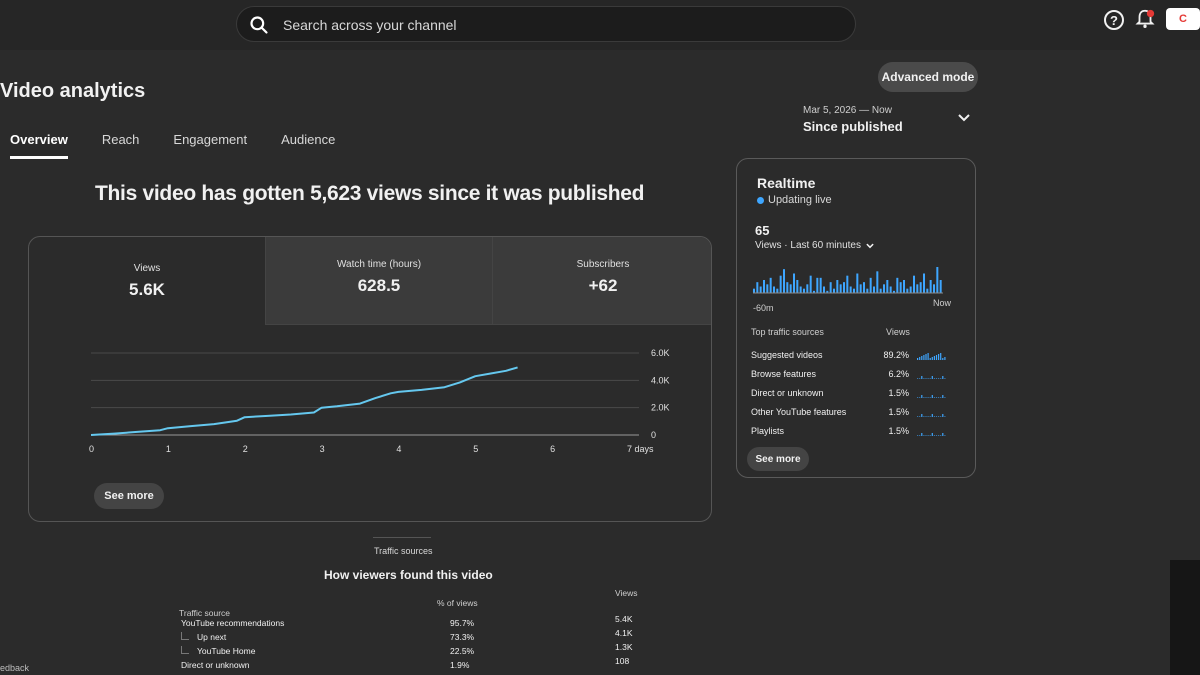 The height and width of the screenshot is (675, 1200). I want to click on create-icon: C, so click(1183, 19).